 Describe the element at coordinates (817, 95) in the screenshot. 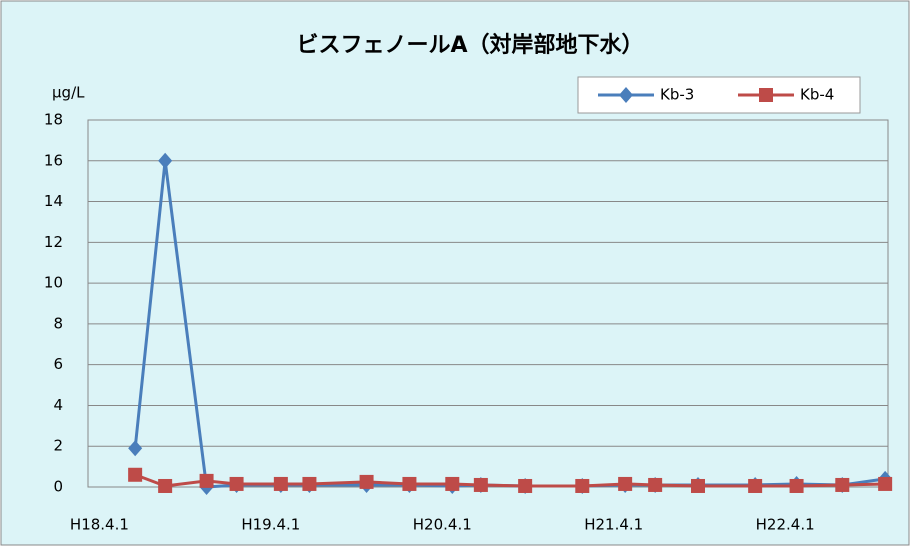

I see `legend-label: Kb-4` at that location.